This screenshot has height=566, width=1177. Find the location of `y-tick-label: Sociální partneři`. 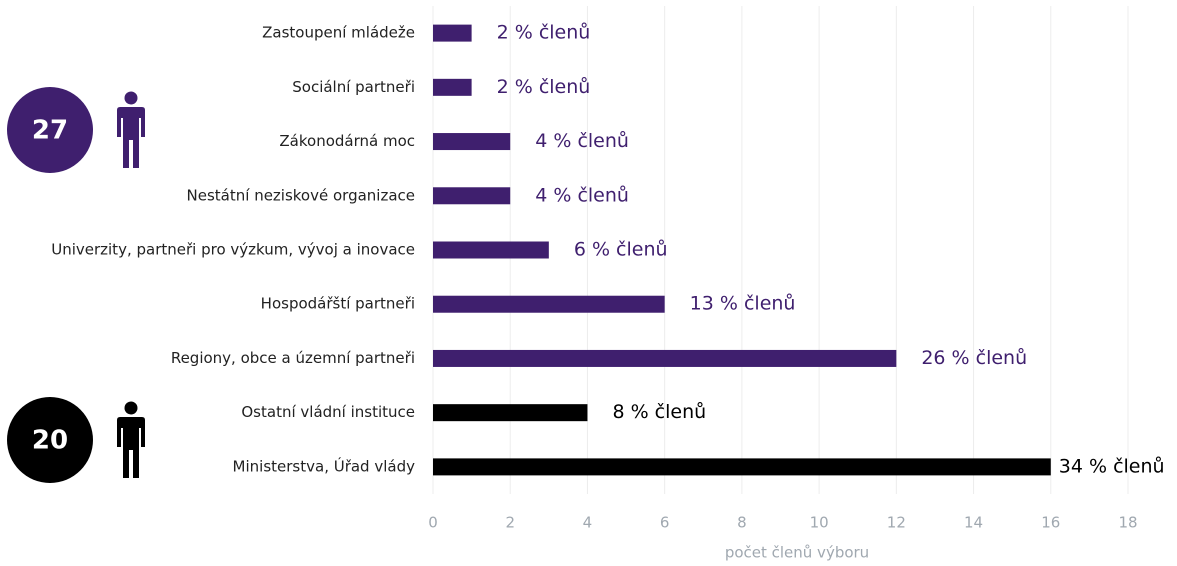

y-tick-label: Sociální partneři is located at coordinates (353, 87).